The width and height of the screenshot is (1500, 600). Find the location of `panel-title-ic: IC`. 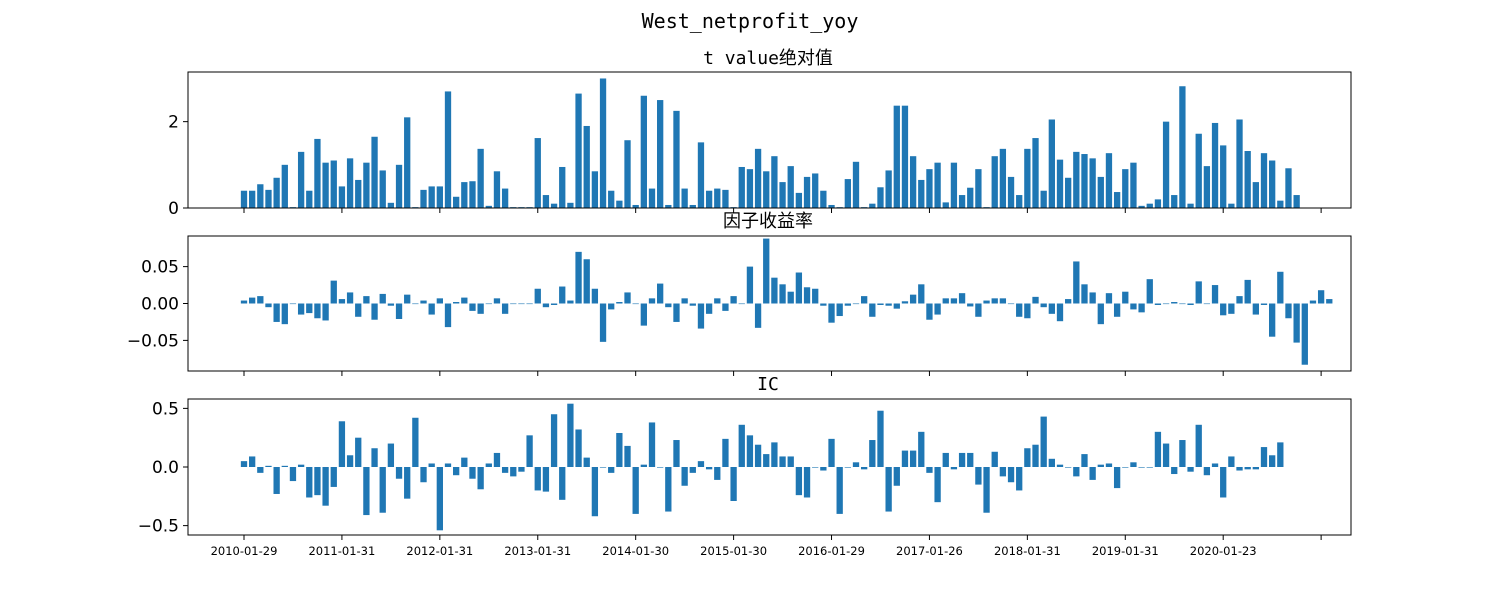

panel-title-ic: IC is located at coordinates (768, 384).